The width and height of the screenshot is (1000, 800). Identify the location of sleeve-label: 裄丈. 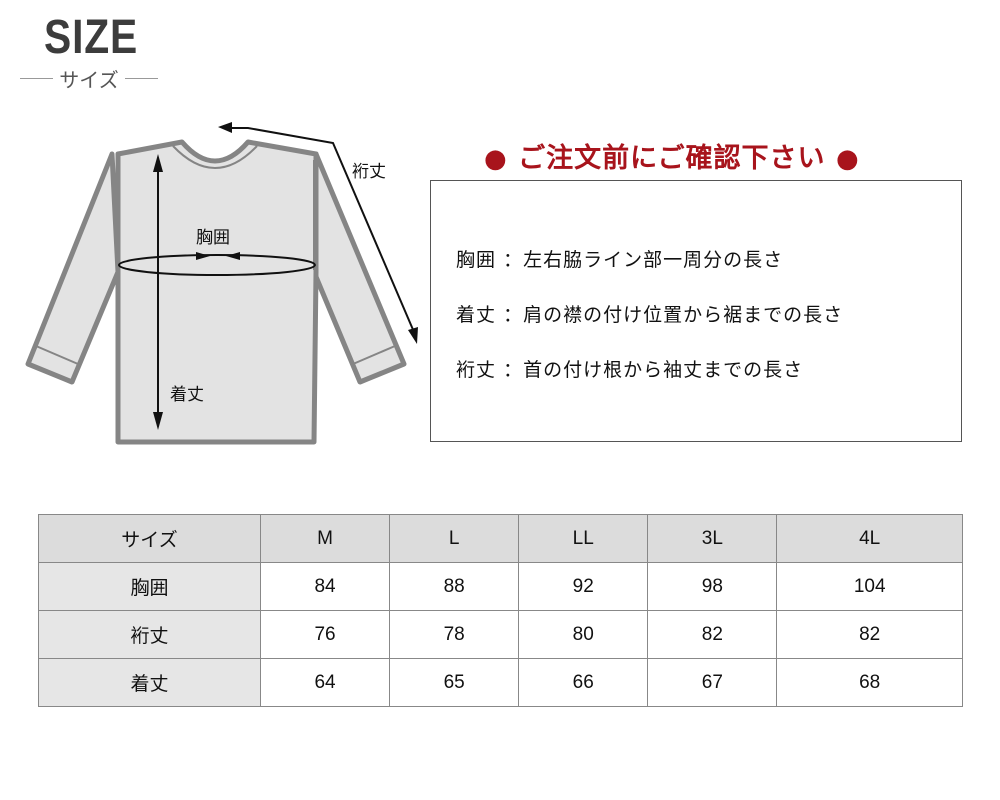
(369, 172).